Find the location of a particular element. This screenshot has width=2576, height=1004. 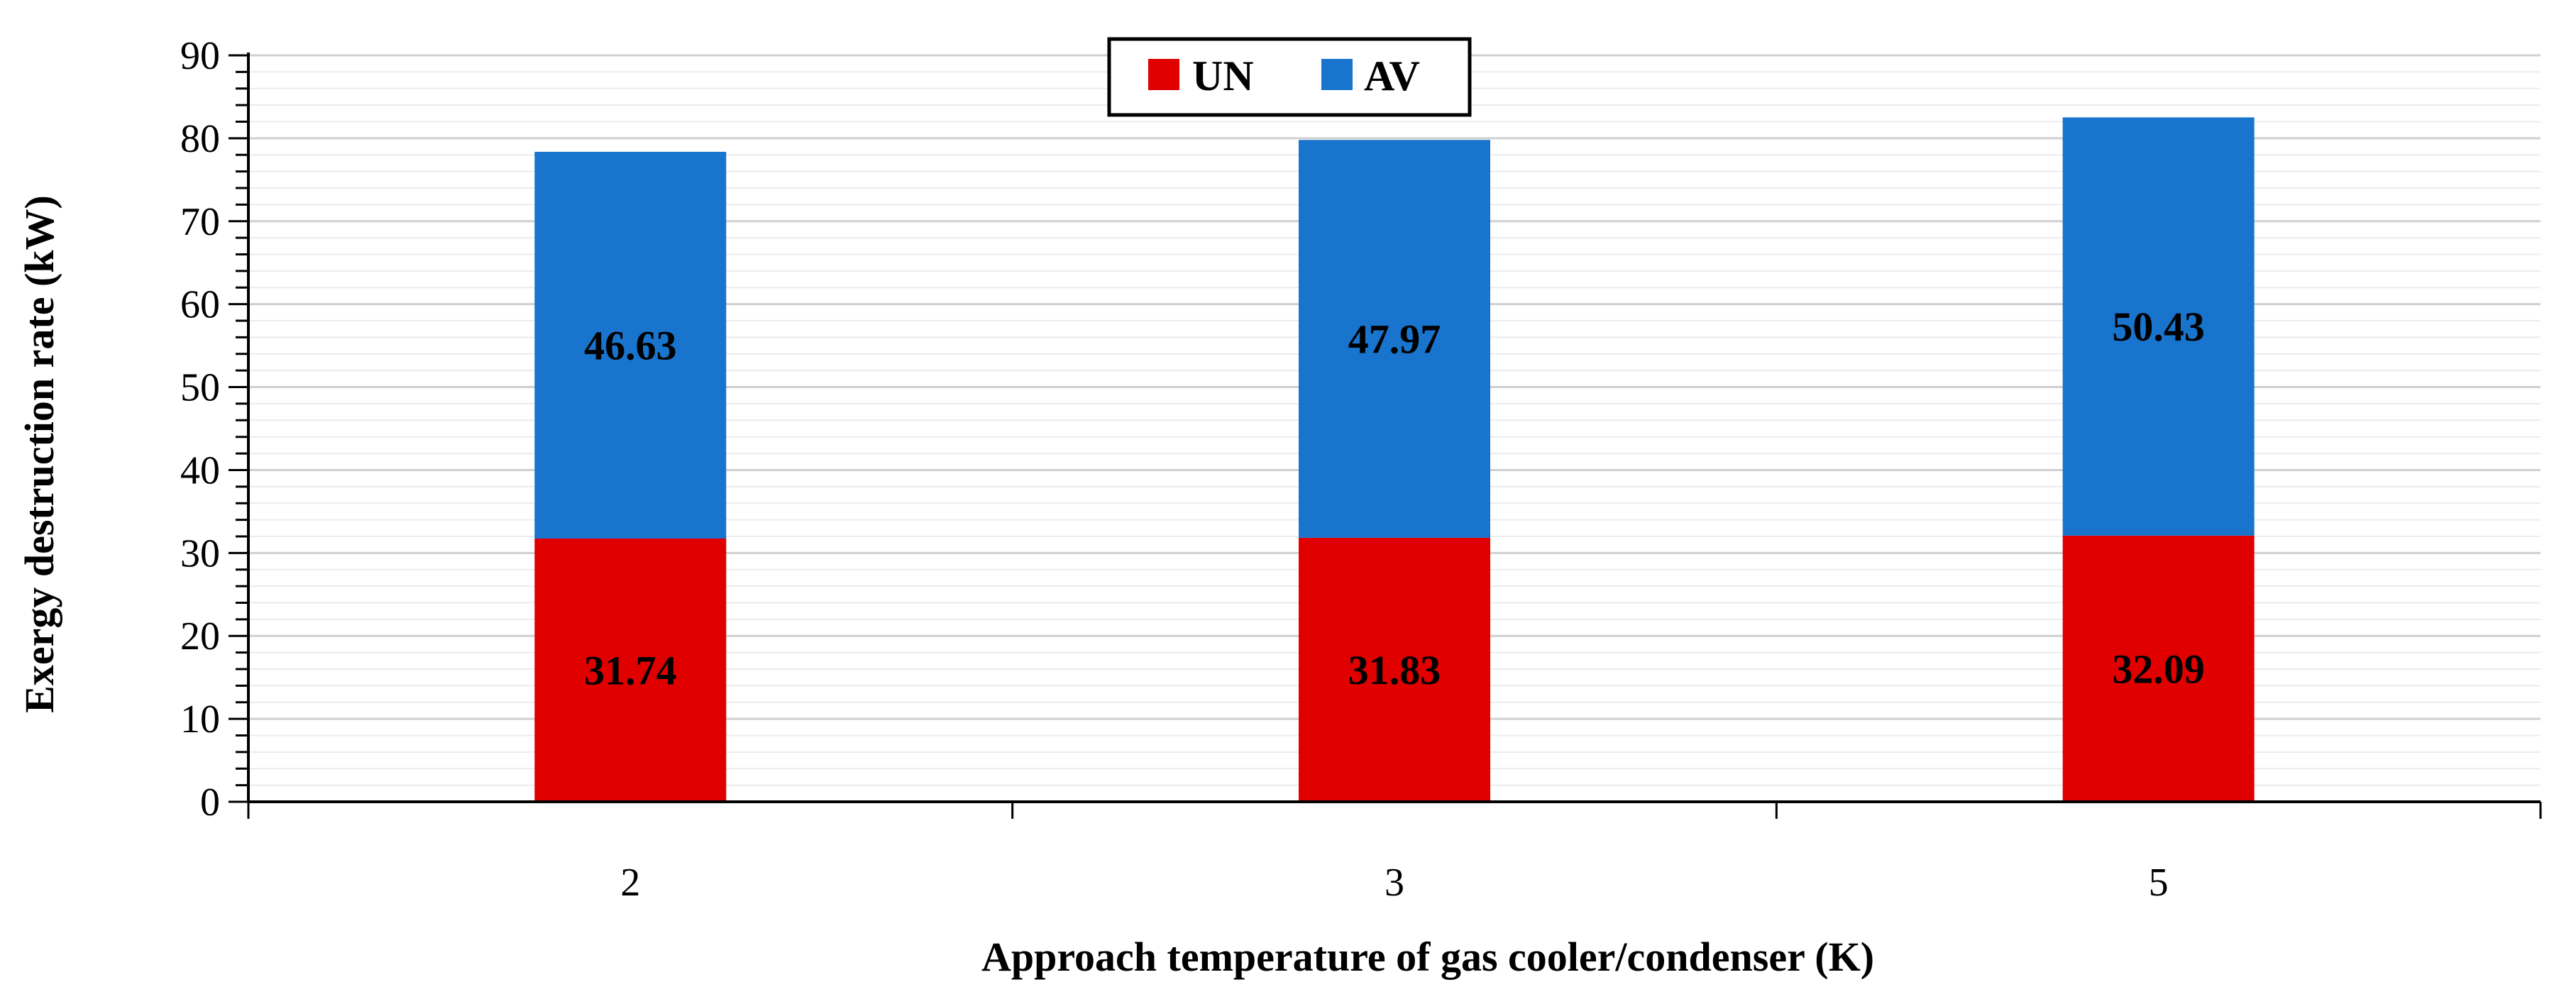

legend-label-av: AV is located at coordinates (1392, 76).